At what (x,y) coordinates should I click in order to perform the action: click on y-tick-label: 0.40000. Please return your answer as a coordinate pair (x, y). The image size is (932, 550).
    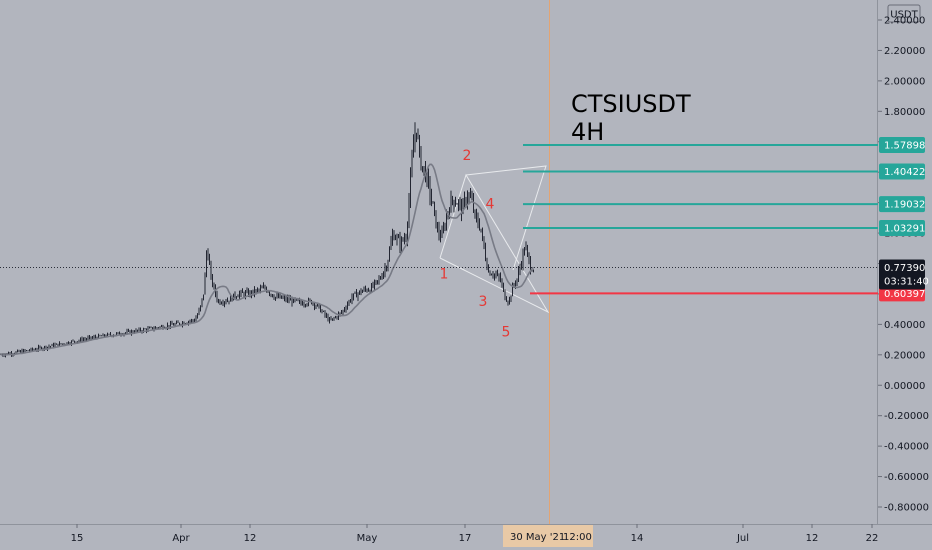
    Looking at the image, I should click on (904, 325).